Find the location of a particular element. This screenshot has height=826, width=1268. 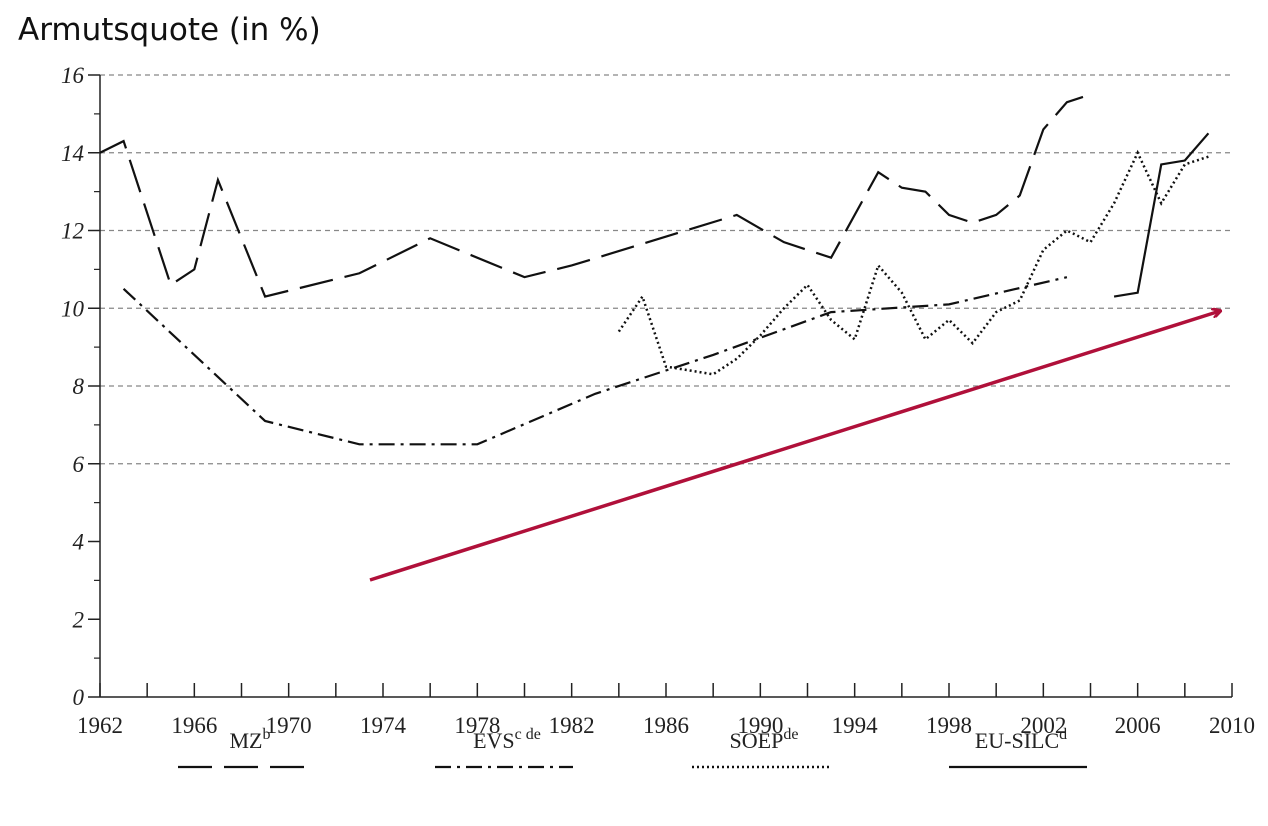

legend-label: MZb is located at coordinates (250, 739).